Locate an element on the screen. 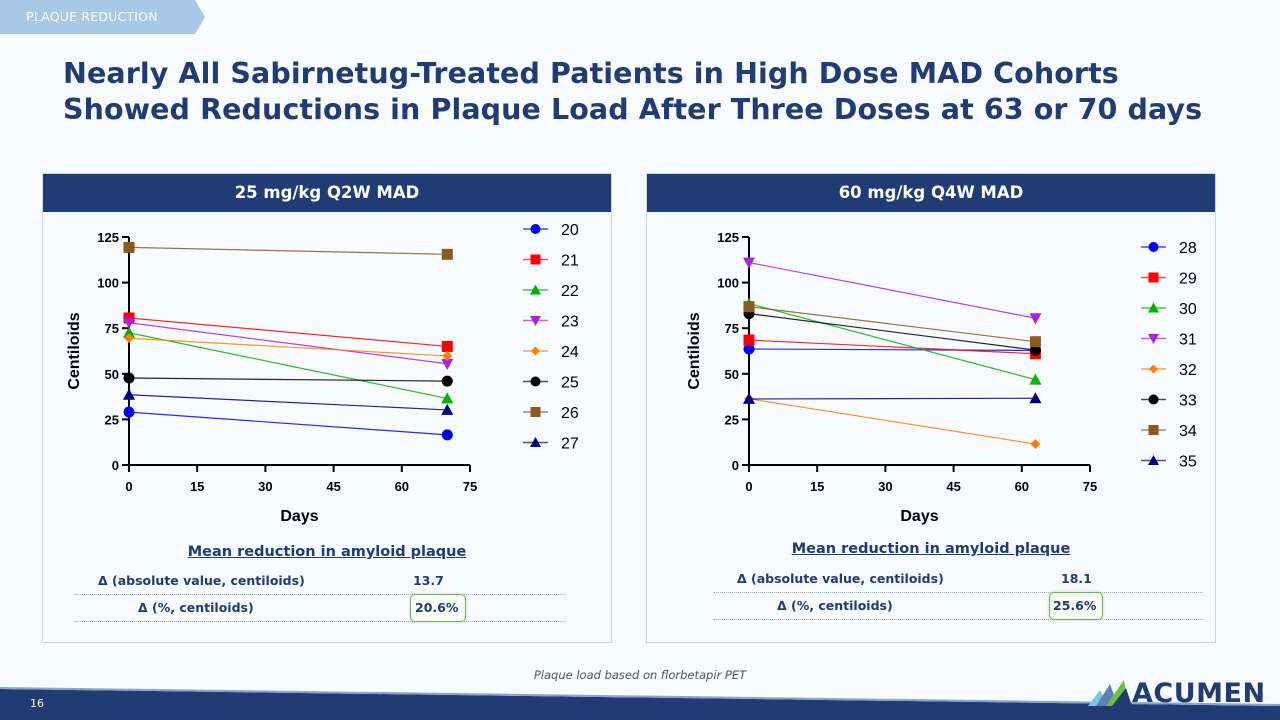  mountain-logo-icon is located at coordinates (1110, 693).